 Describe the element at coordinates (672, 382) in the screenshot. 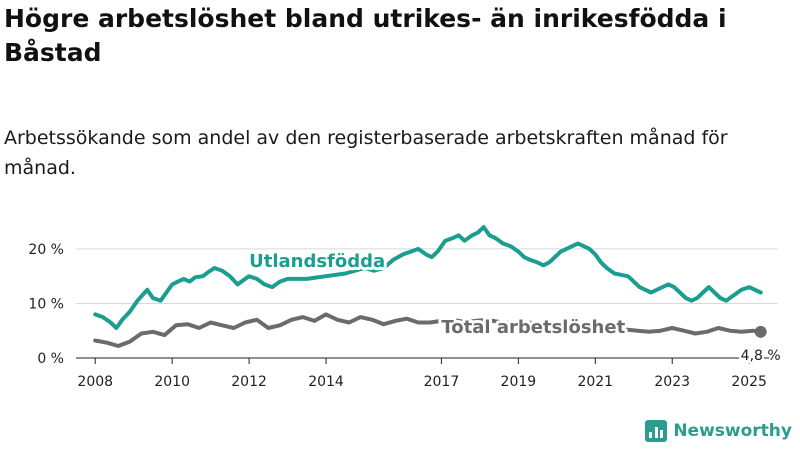

I see `x-tick-label: 2023` at that location.